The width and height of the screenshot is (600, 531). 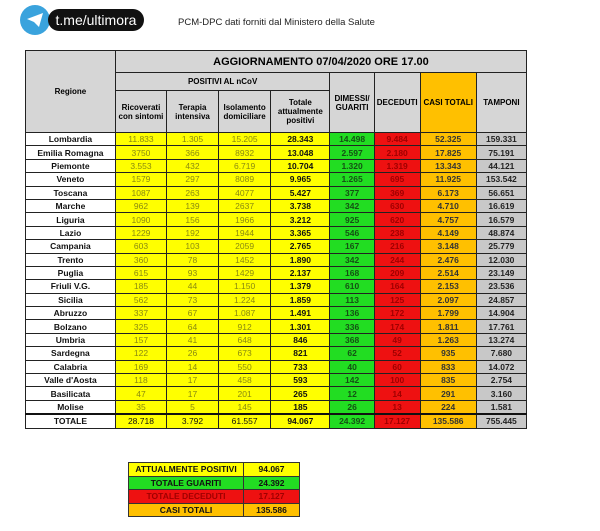 What do you see at coordinates (70, 152) in the screenshot?
I see `region-cell: Emilia Romagna` at bounding box center [70, 152].